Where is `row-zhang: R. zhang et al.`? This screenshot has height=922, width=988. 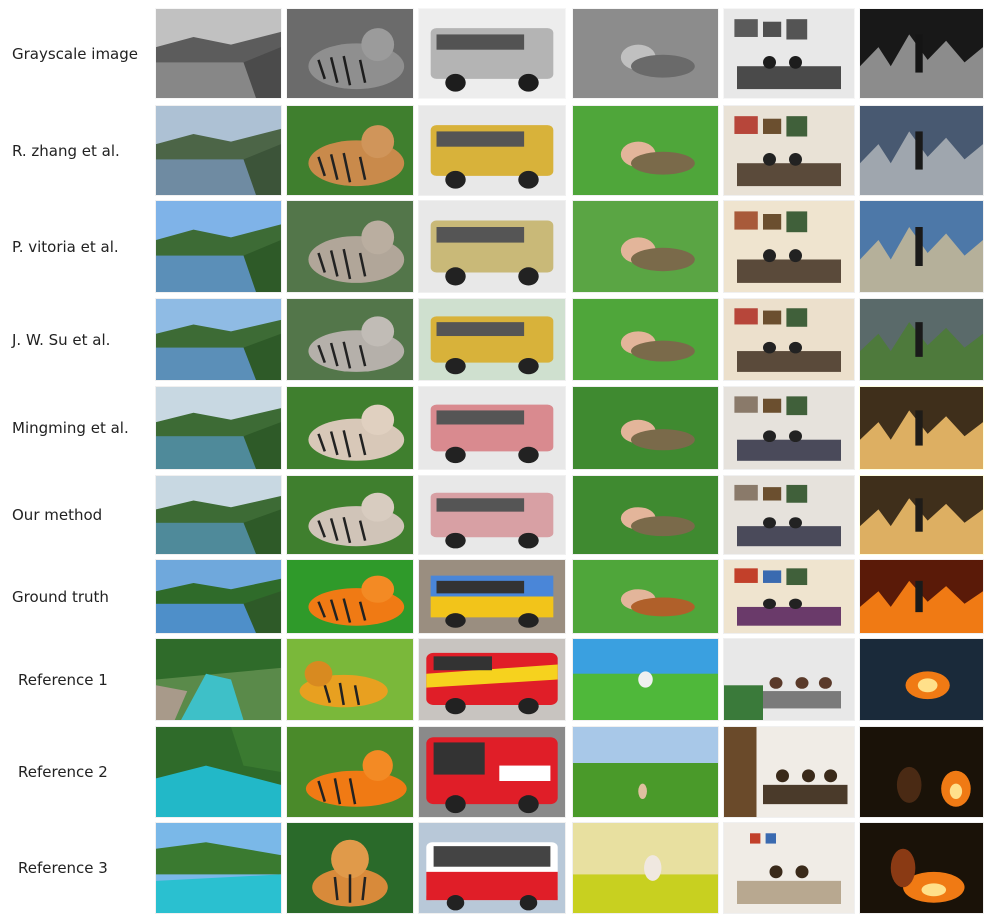 row-zhang: R. zhang et al. is located at coordinates (494, 150).